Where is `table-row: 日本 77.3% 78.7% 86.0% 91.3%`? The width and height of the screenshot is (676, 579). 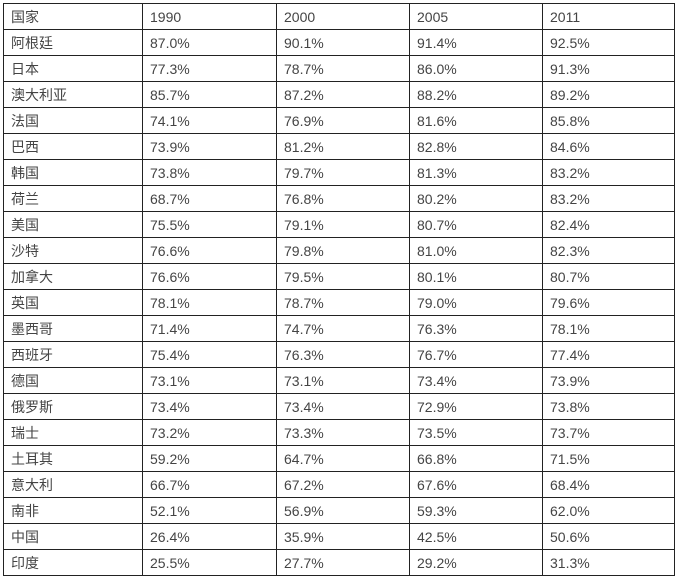
table-row: 日本 77.3% 78.7% 86.0% 91.3% is located at coordinates (339, 68).